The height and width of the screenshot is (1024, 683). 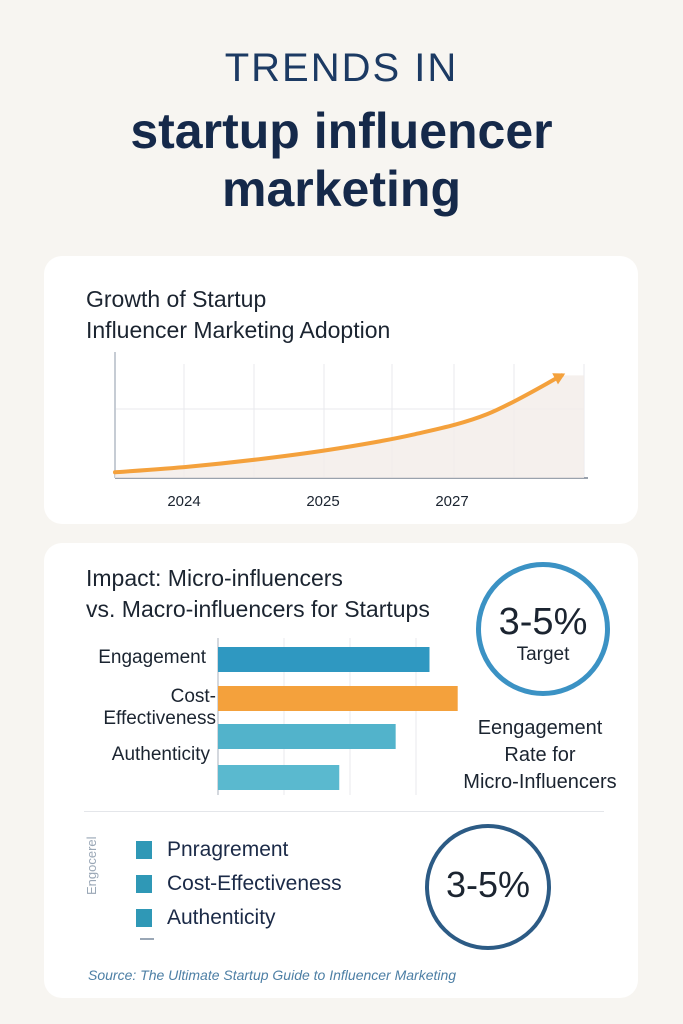 I want to click on impact-chart-title-line-2: vs. Macro-influencers for Startups, so click(x=258, y=609).